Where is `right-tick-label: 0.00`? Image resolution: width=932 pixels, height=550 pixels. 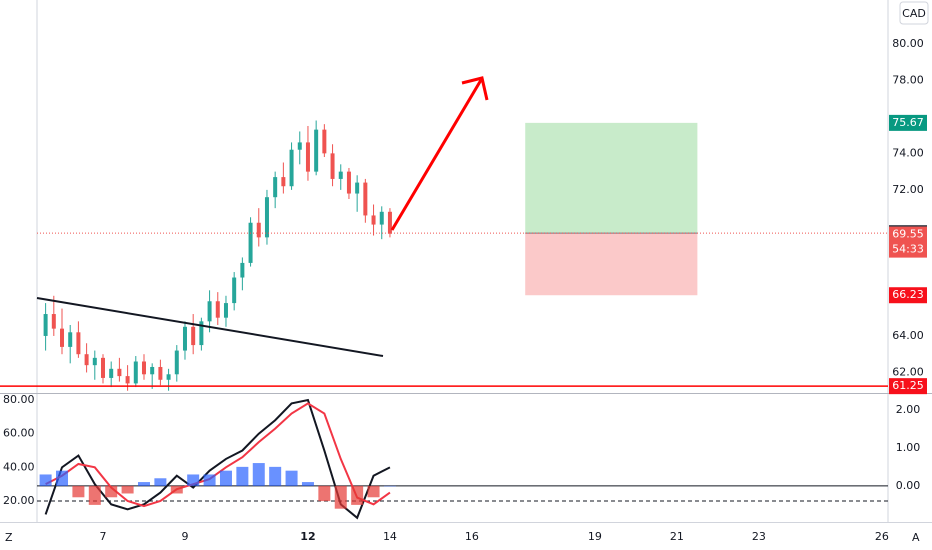
right-tick-label: 0.00 is located at coordinates (908, 485).